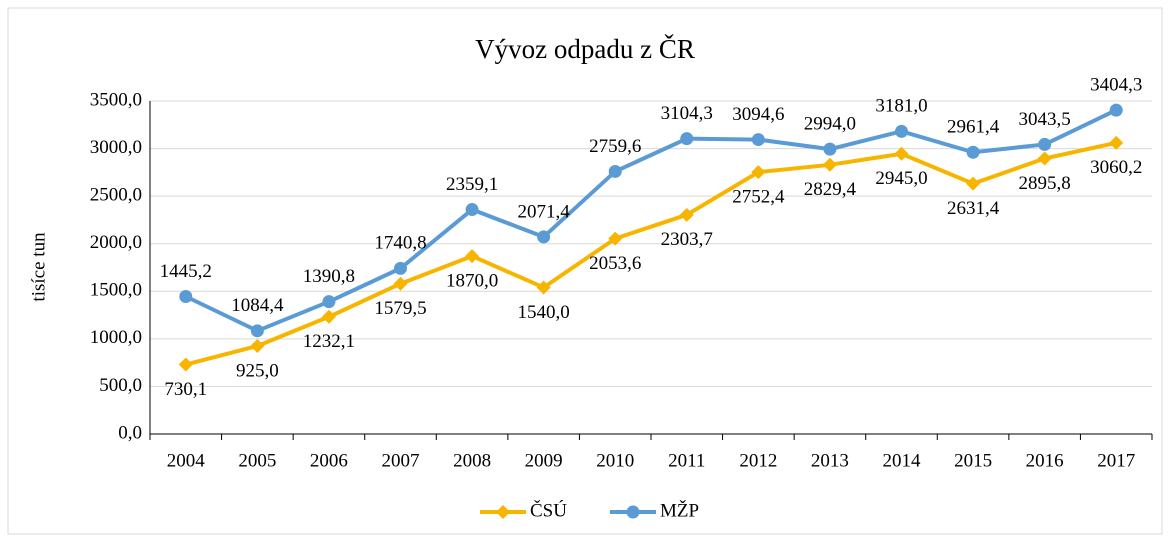  I want to click on data-label: 1232,1, so click(329, 341).